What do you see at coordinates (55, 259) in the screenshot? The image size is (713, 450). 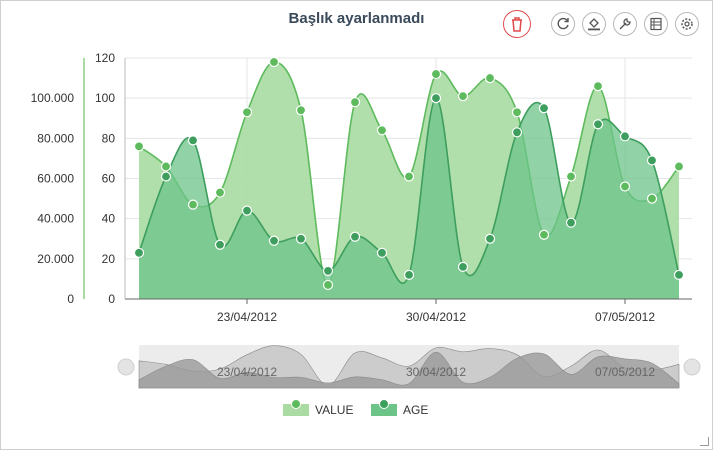 I see `y-tick-label-left: 20.000` at bounding box center [55, 259].